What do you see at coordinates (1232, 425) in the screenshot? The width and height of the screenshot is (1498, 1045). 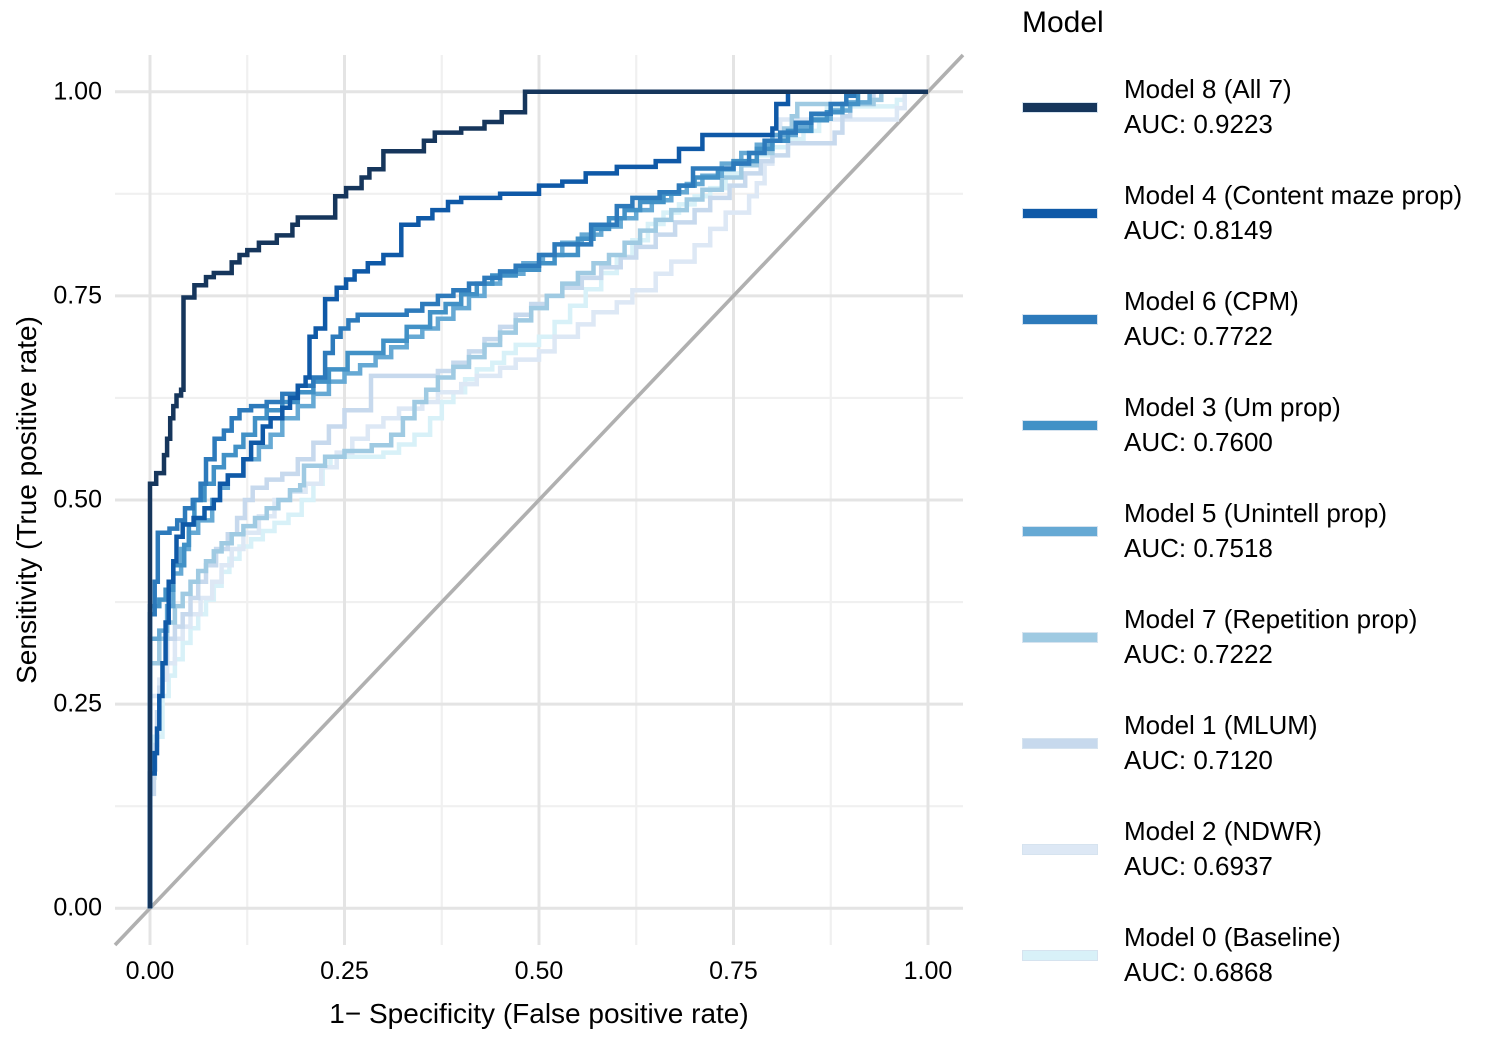 I see `legend-label-model-3: Model 3 (Um prop) AUC: 0.7600` at bounding box center [1232, 425].